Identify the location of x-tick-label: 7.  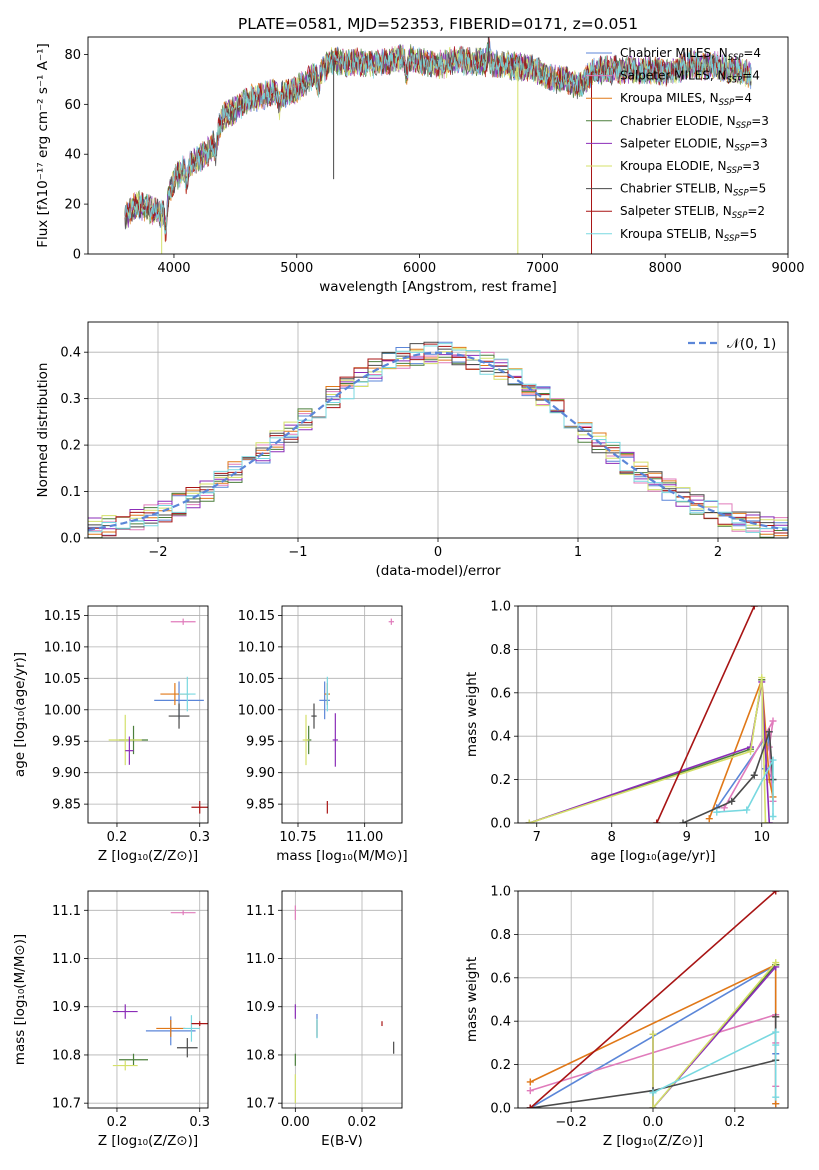
(537, 837).